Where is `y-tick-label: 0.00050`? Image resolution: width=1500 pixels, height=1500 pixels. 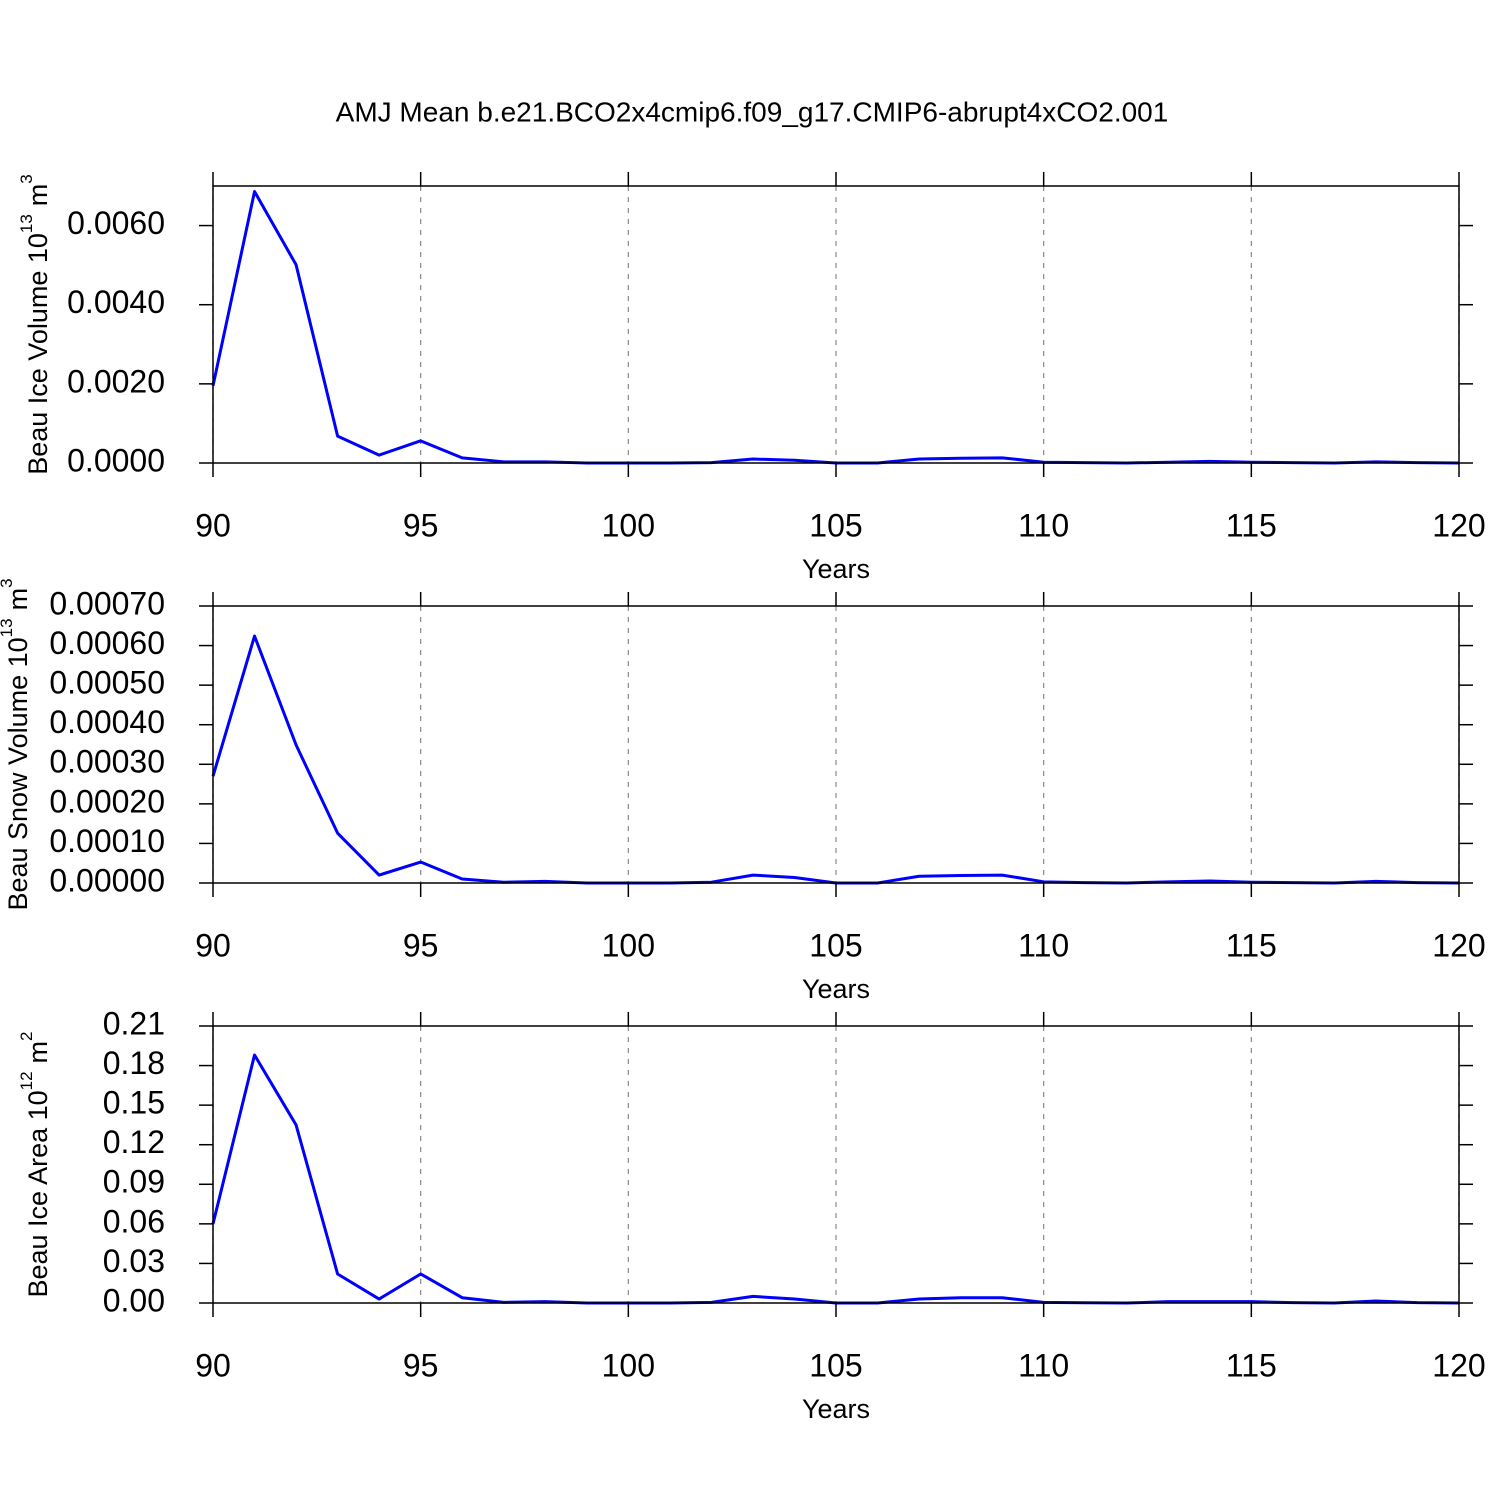
y-tick-label: 0.00050 is located at coordinates (107, 683).